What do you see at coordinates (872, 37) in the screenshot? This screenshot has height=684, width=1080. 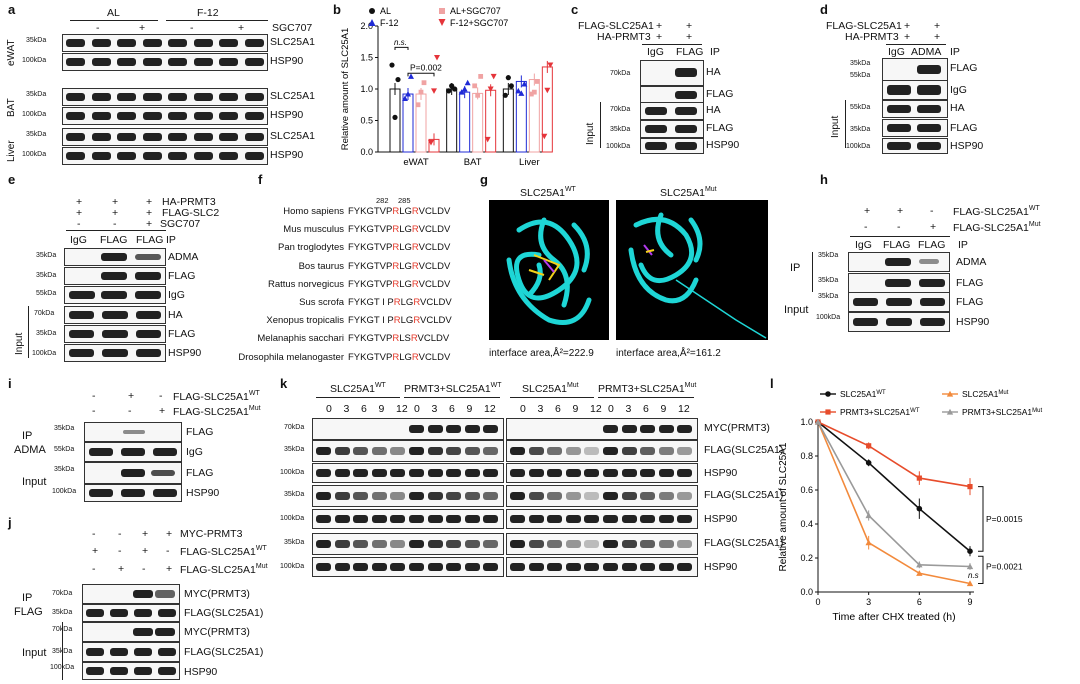 I see `row-label: HA-PRMT3` at bounding box center [872, 37].